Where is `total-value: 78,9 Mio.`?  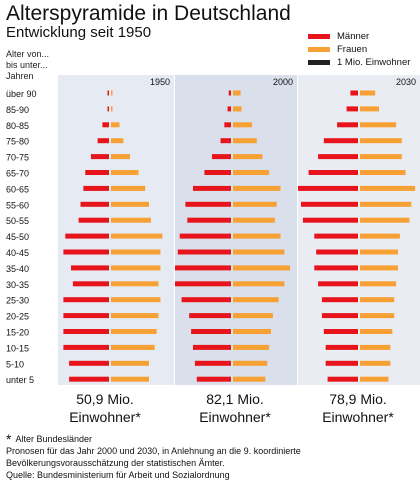 total-value: 78,9 Mio. is located at coordinates (358, 399).